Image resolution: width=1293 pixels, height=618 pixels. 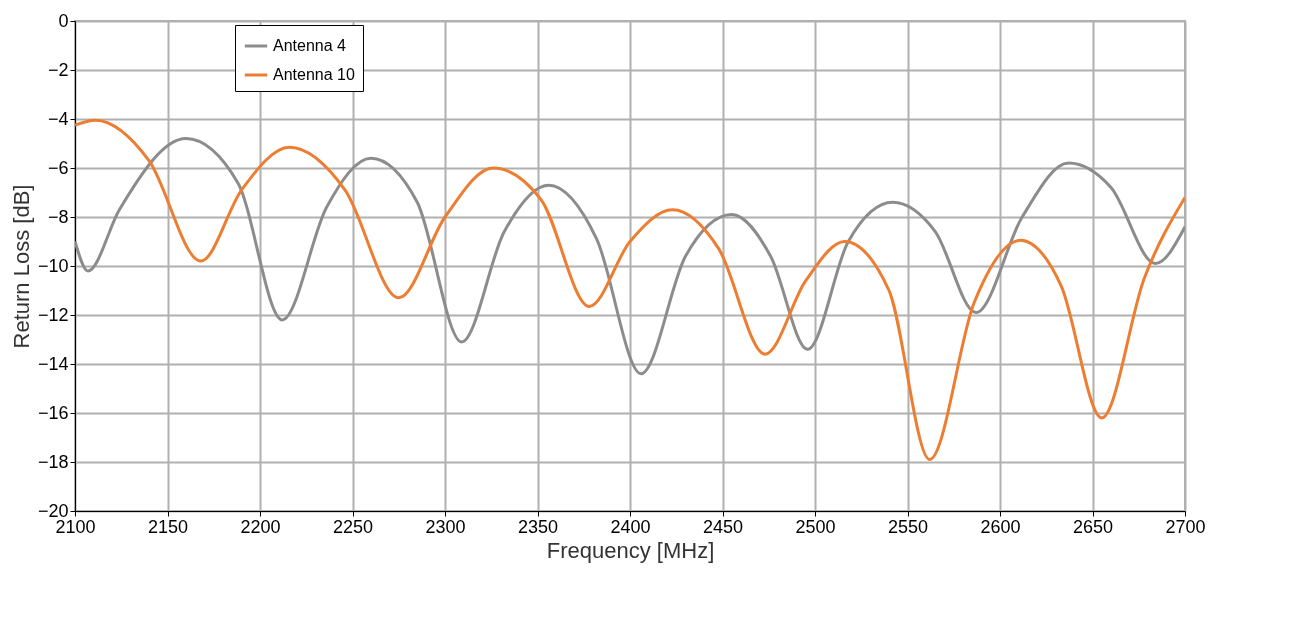 I want to click on y-tick-label: −2, so click(x=58, y=69).